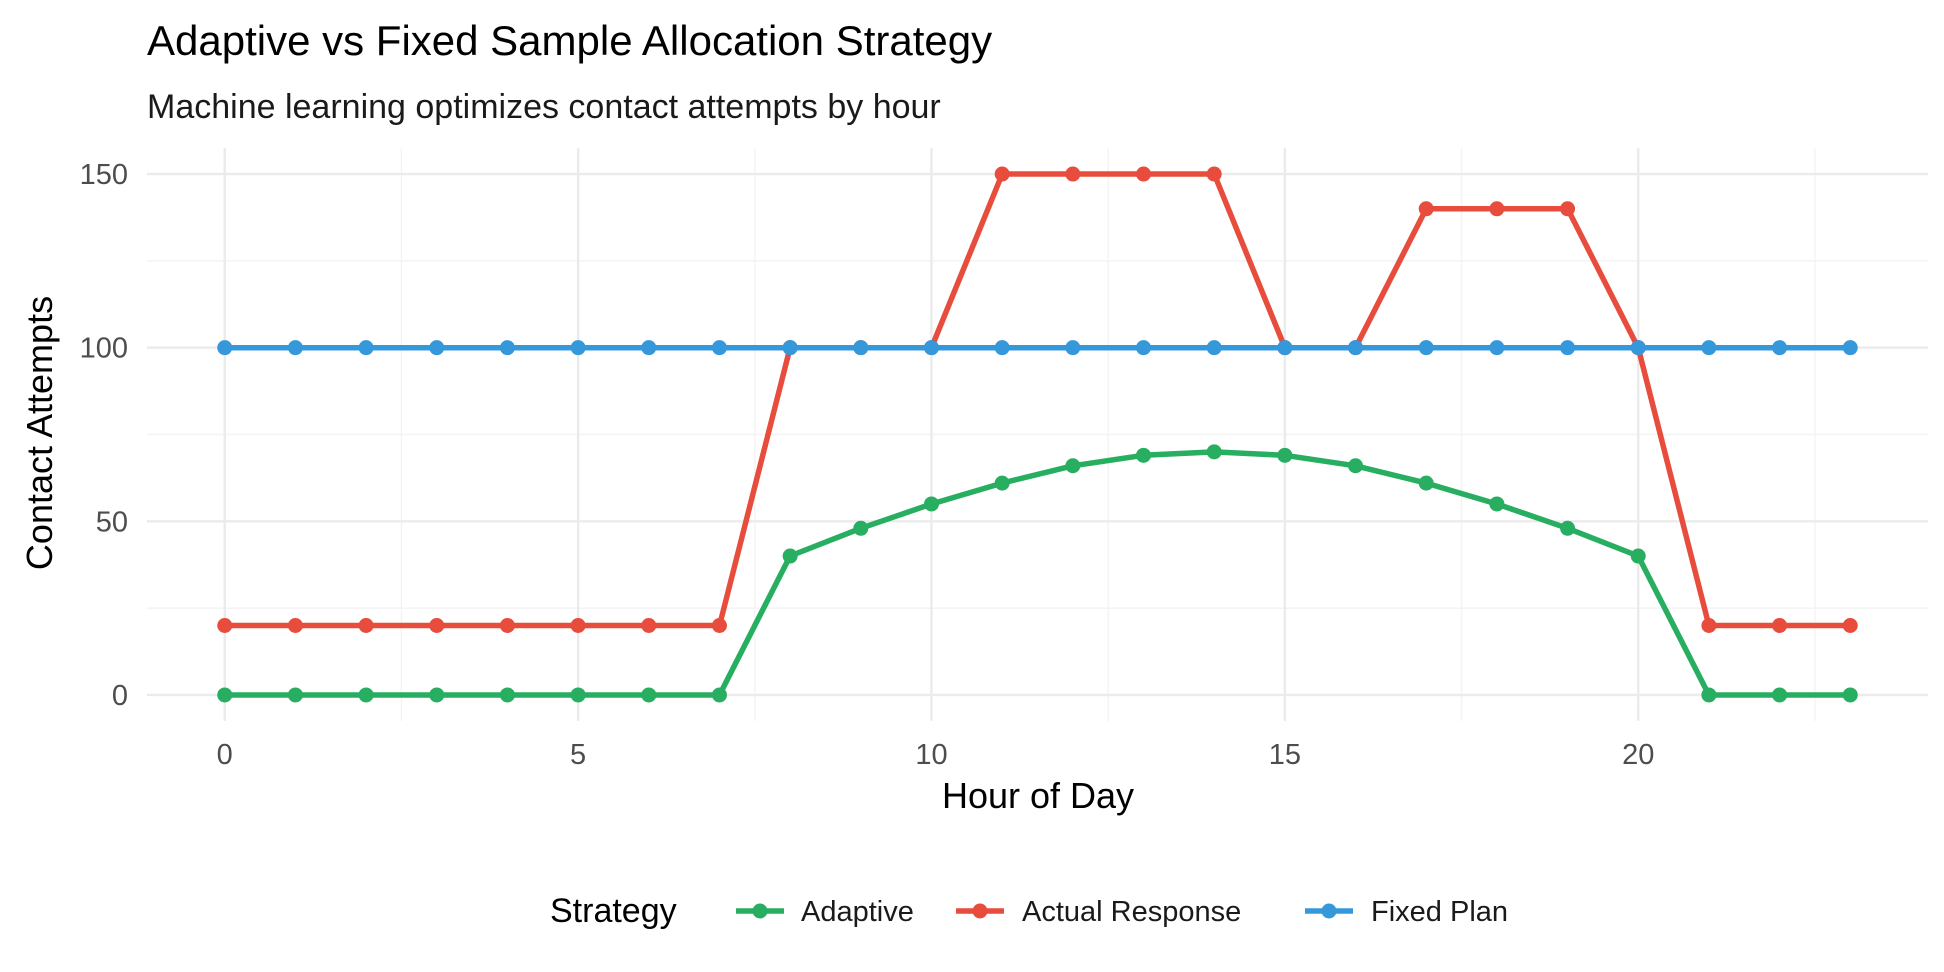 The width and height of the screenshot is (1944, 972). I want to click on y-tick-label: 150, so click(104, 175).